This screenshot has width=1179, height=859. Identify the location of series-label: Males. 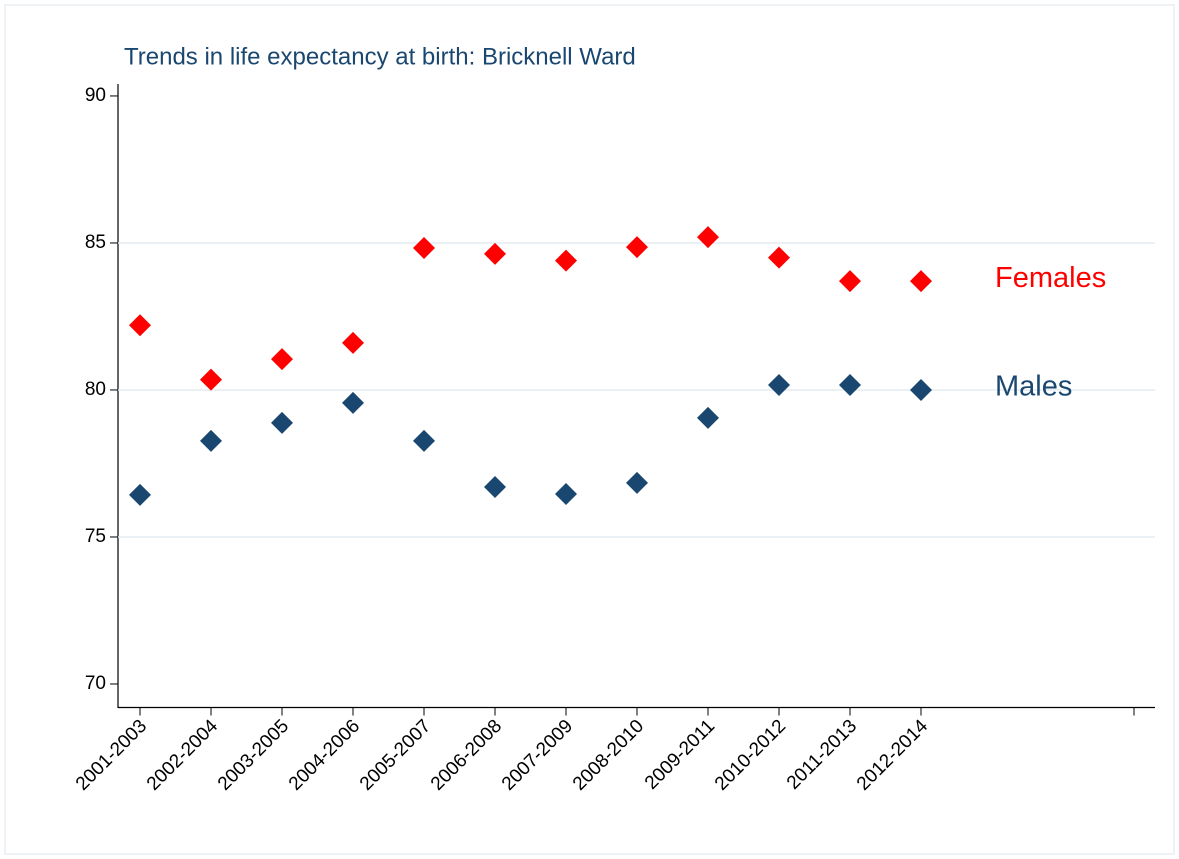
(1033, 387).